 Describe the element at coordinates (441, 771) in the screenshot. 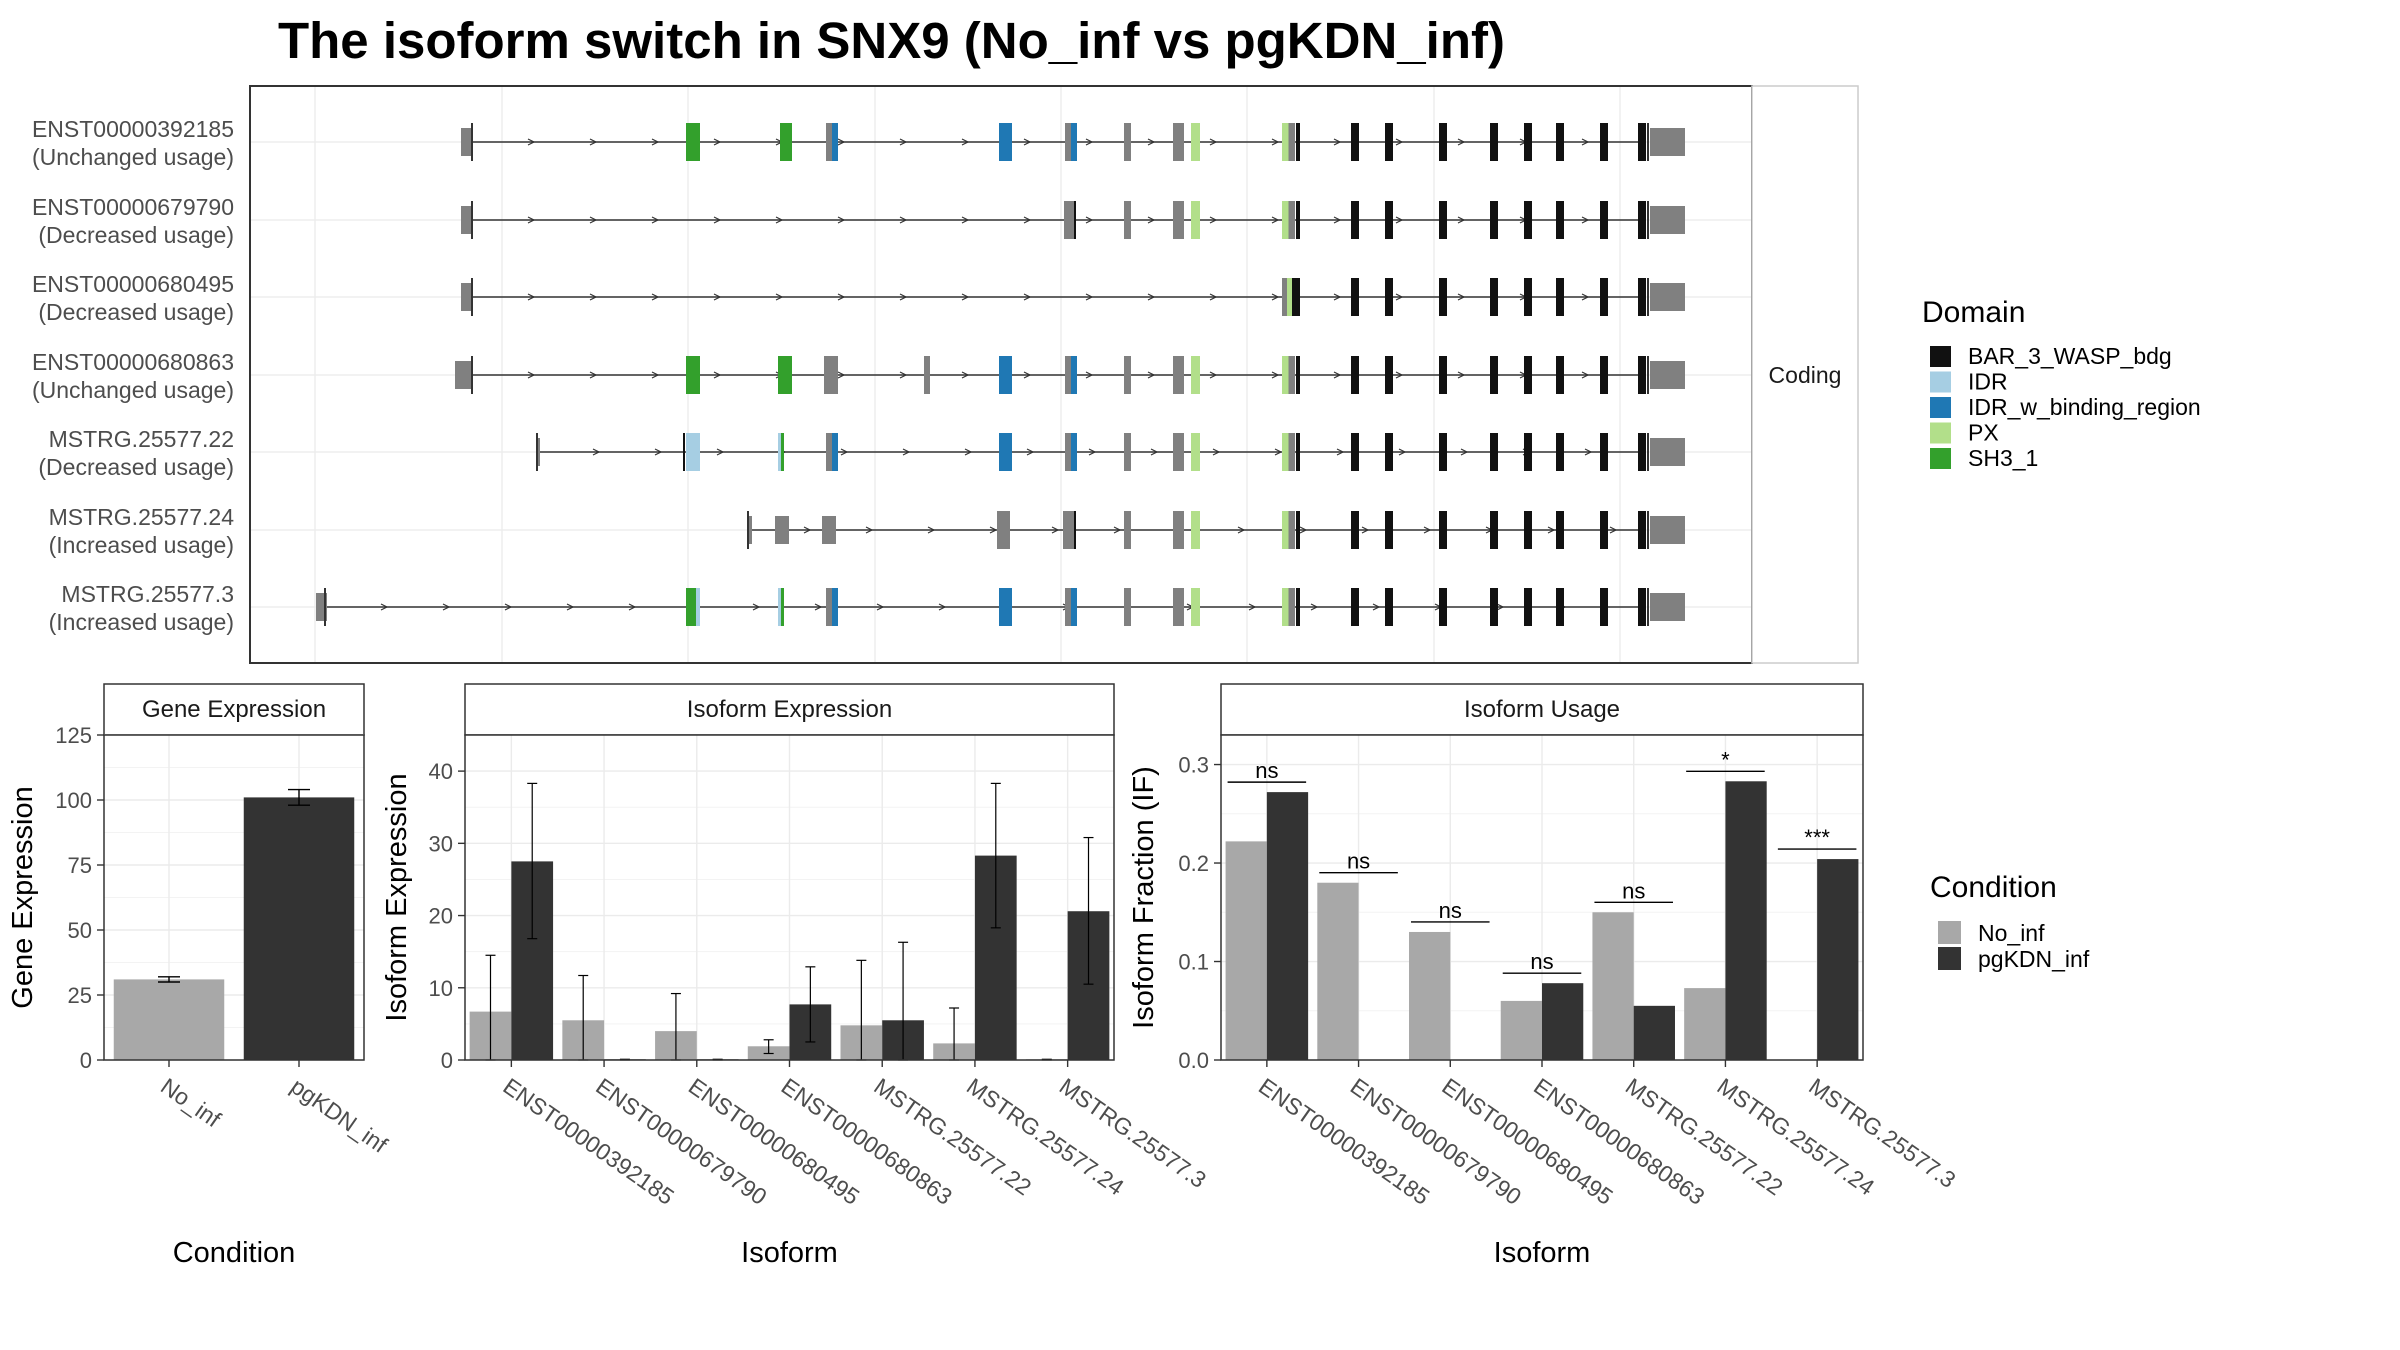

I see `y-tick-label: 40` at that location.